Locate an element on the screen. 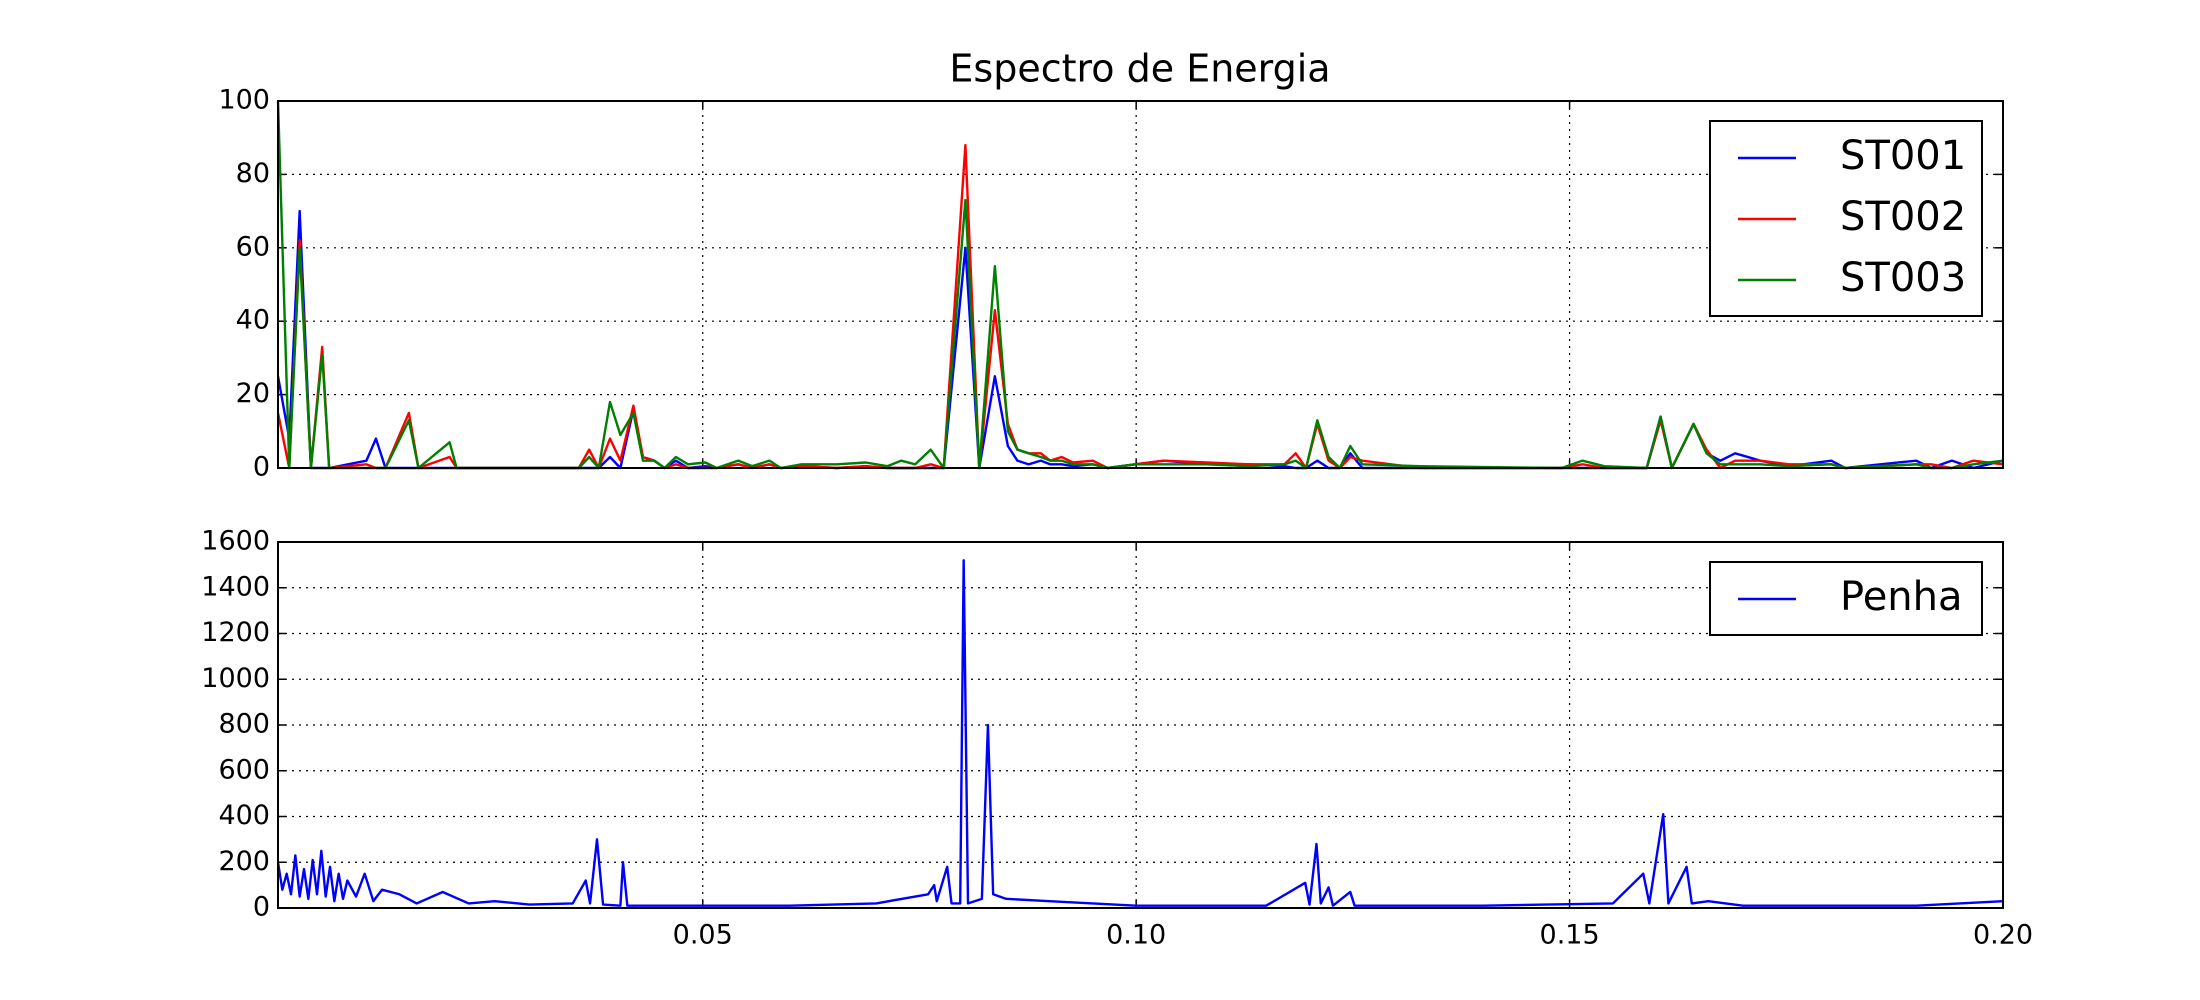 The image size is (2200, 1000). y-tick-label: 100 is located at coordinates (244, 100).